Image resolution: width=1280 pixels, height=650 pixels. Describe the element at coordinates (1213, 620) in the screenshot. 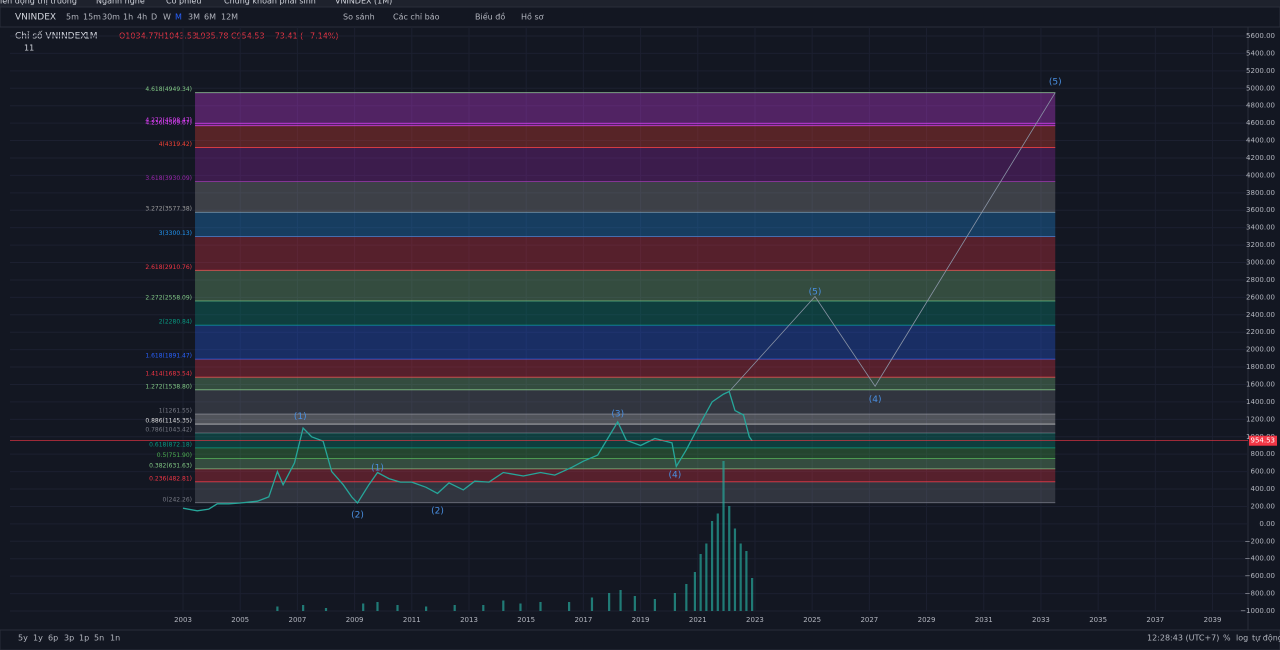

I see `x-tick-label: 2039` at that location.